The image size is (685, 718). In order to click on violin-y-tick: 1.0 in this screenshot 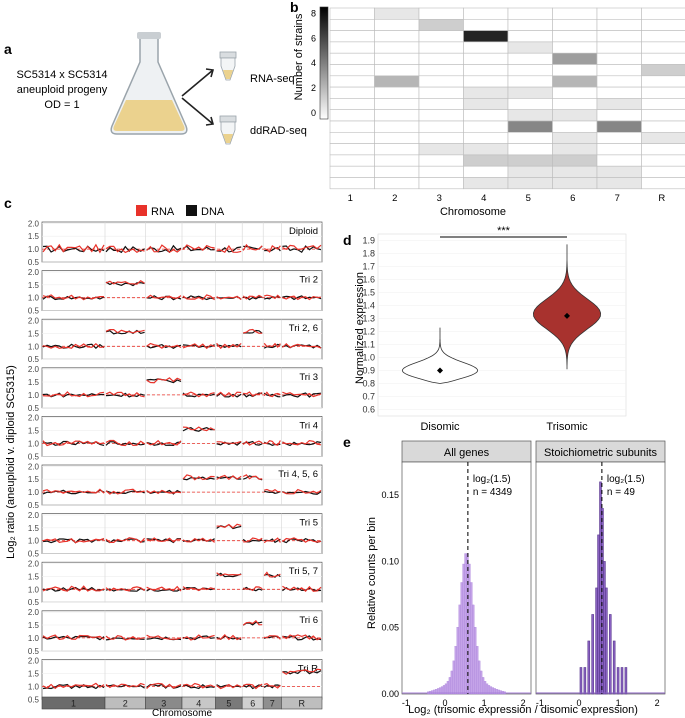, I will do `click(368, 358)`.